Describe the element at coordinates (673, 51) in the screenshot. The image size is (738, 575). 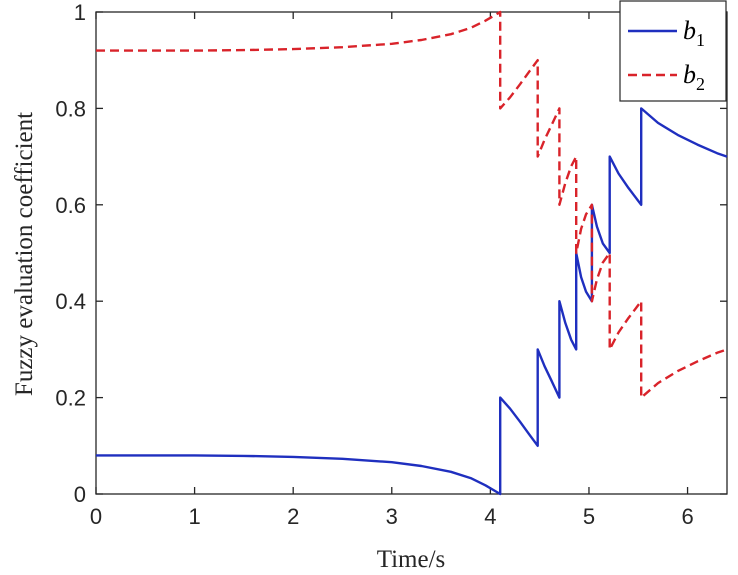
I see `legend-box` at that location.